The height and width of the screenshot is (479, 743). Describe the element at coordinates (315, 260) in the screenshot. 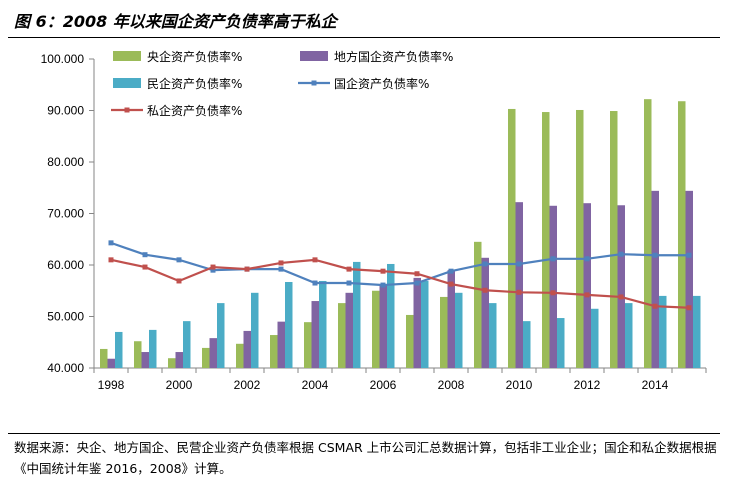

I see `marker-私企资产负债率%-2004` at that location.